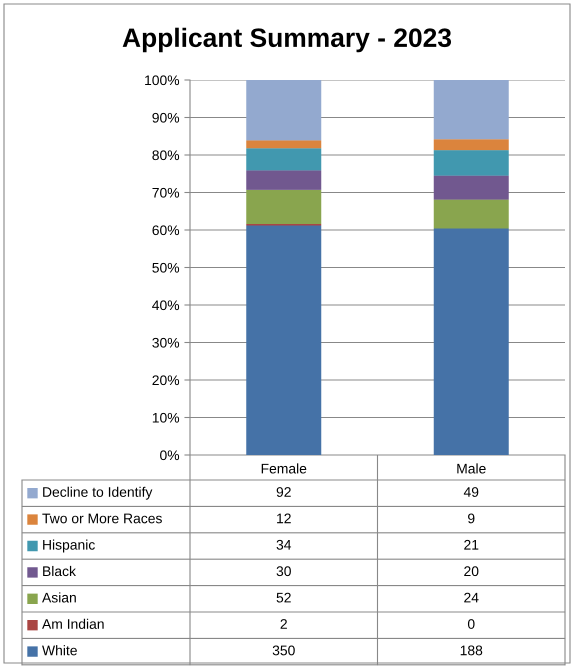 This screenshot has height=666, width=574. What do you see at coordinates (284, 545) in the screenshot?
I see `text: 34` at bounding box center [284, 545].